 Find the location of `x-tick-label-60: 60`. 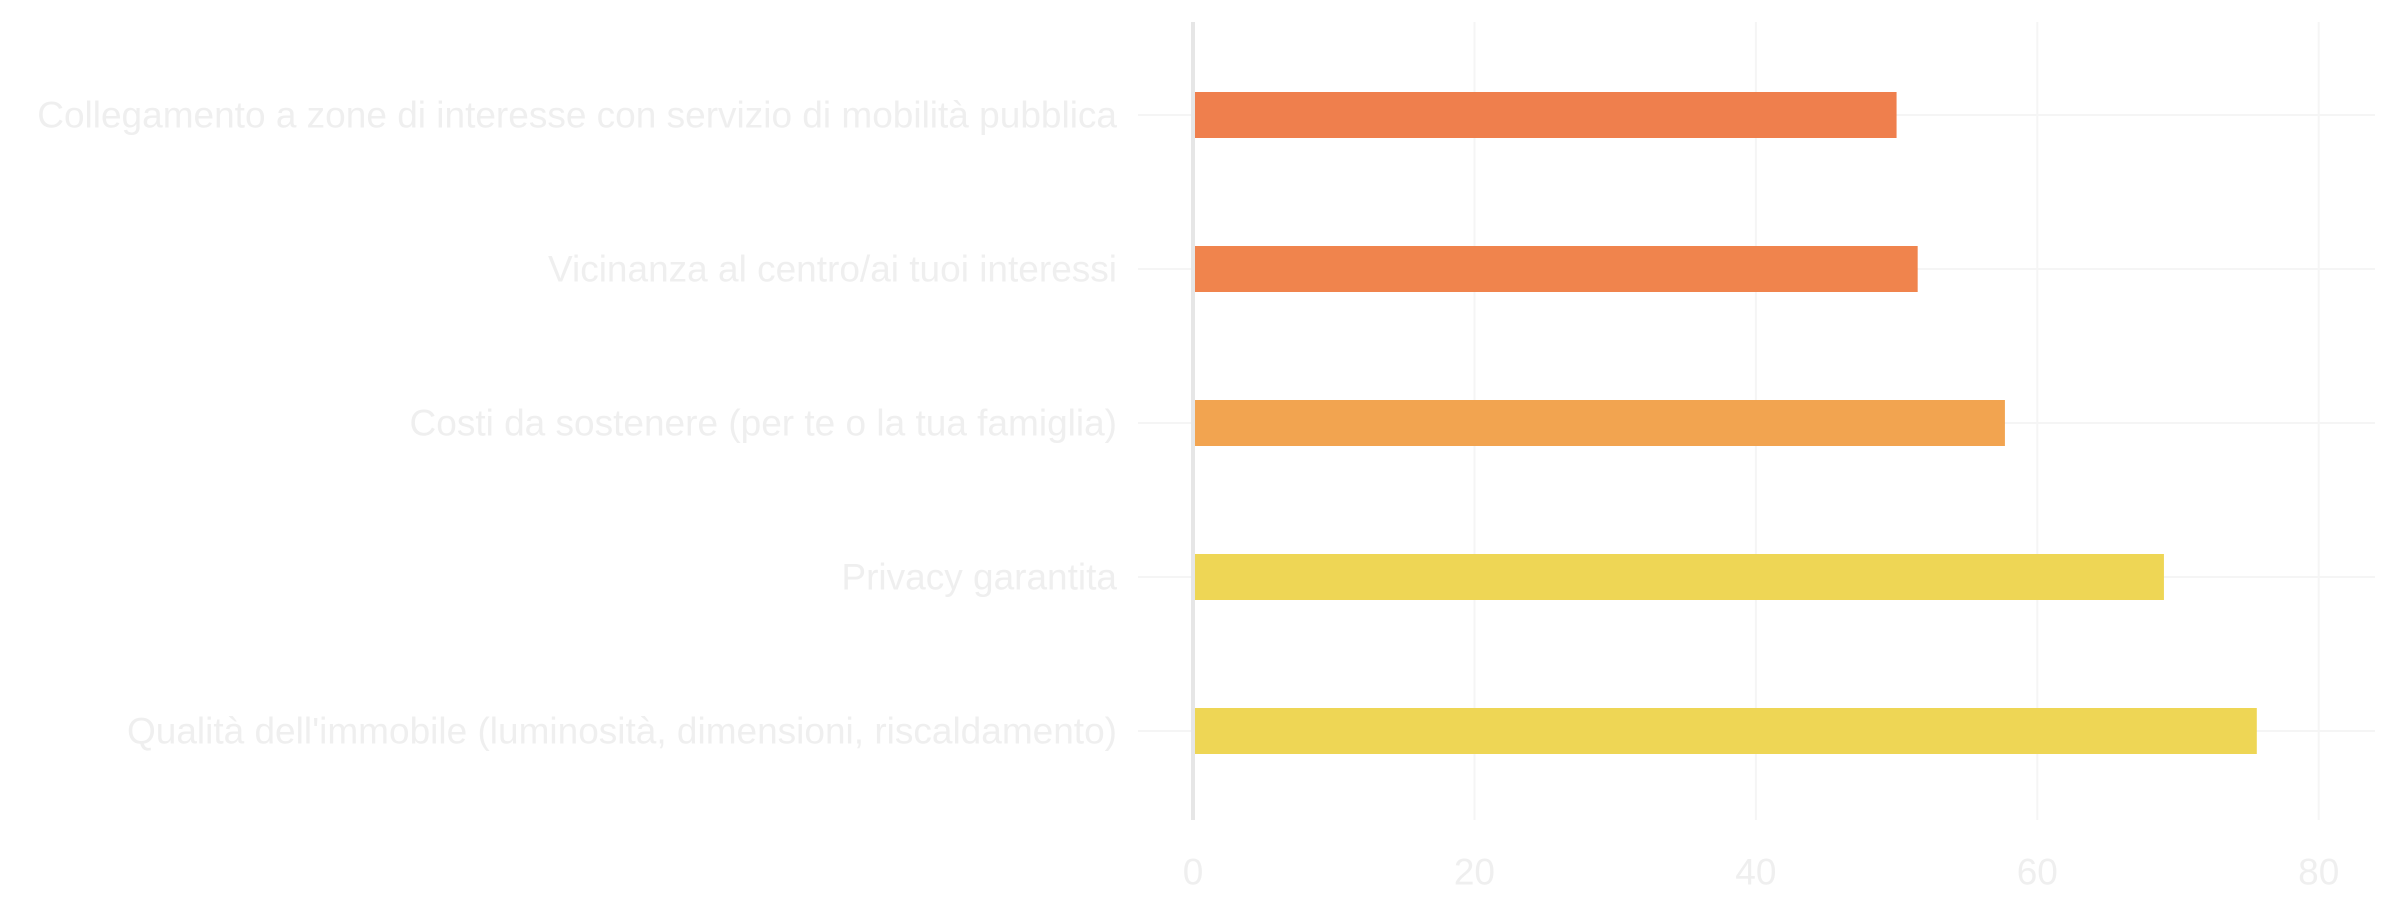

x-tick-label-60: 60 is located at coordinates (2037, 872).